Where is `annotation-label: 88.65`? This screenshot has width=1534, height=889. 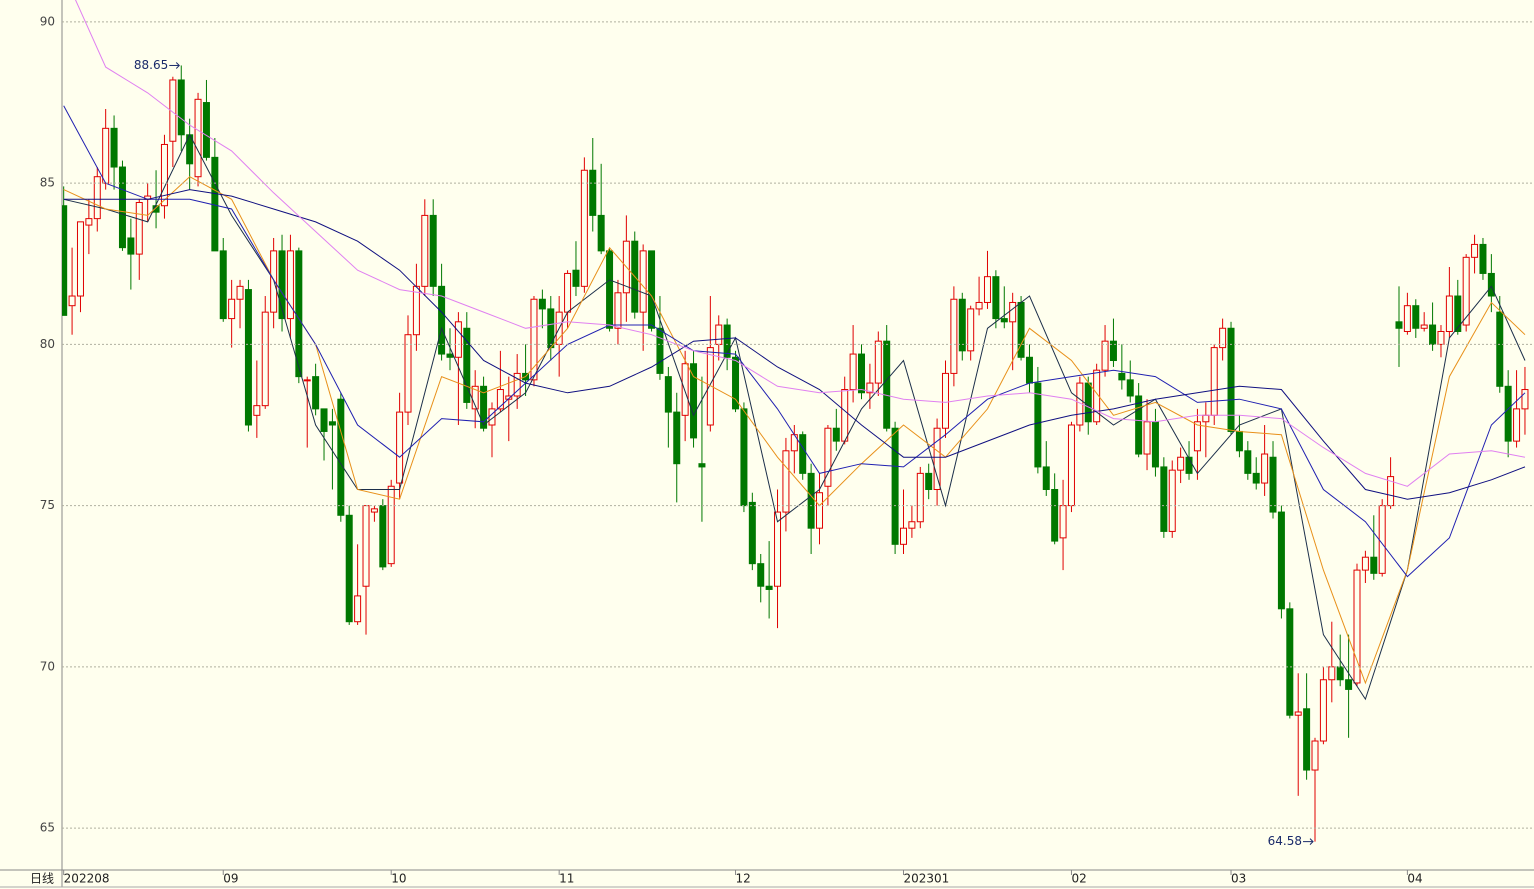 annotation-label: 88.65 is located at coordinates (151, 65).